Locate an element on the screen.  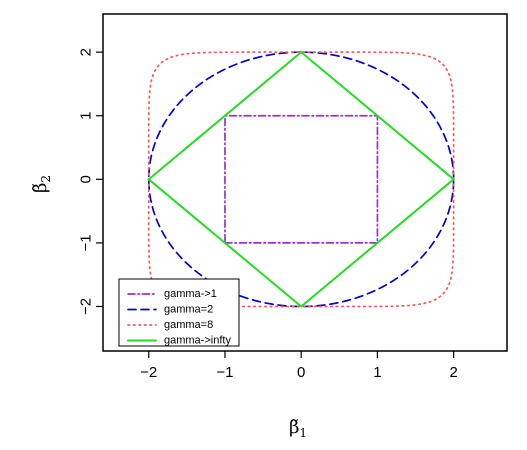
legend: gamma->1 gamma=2 gamma=8 gamma->infty is located at coordinates (179, 312).